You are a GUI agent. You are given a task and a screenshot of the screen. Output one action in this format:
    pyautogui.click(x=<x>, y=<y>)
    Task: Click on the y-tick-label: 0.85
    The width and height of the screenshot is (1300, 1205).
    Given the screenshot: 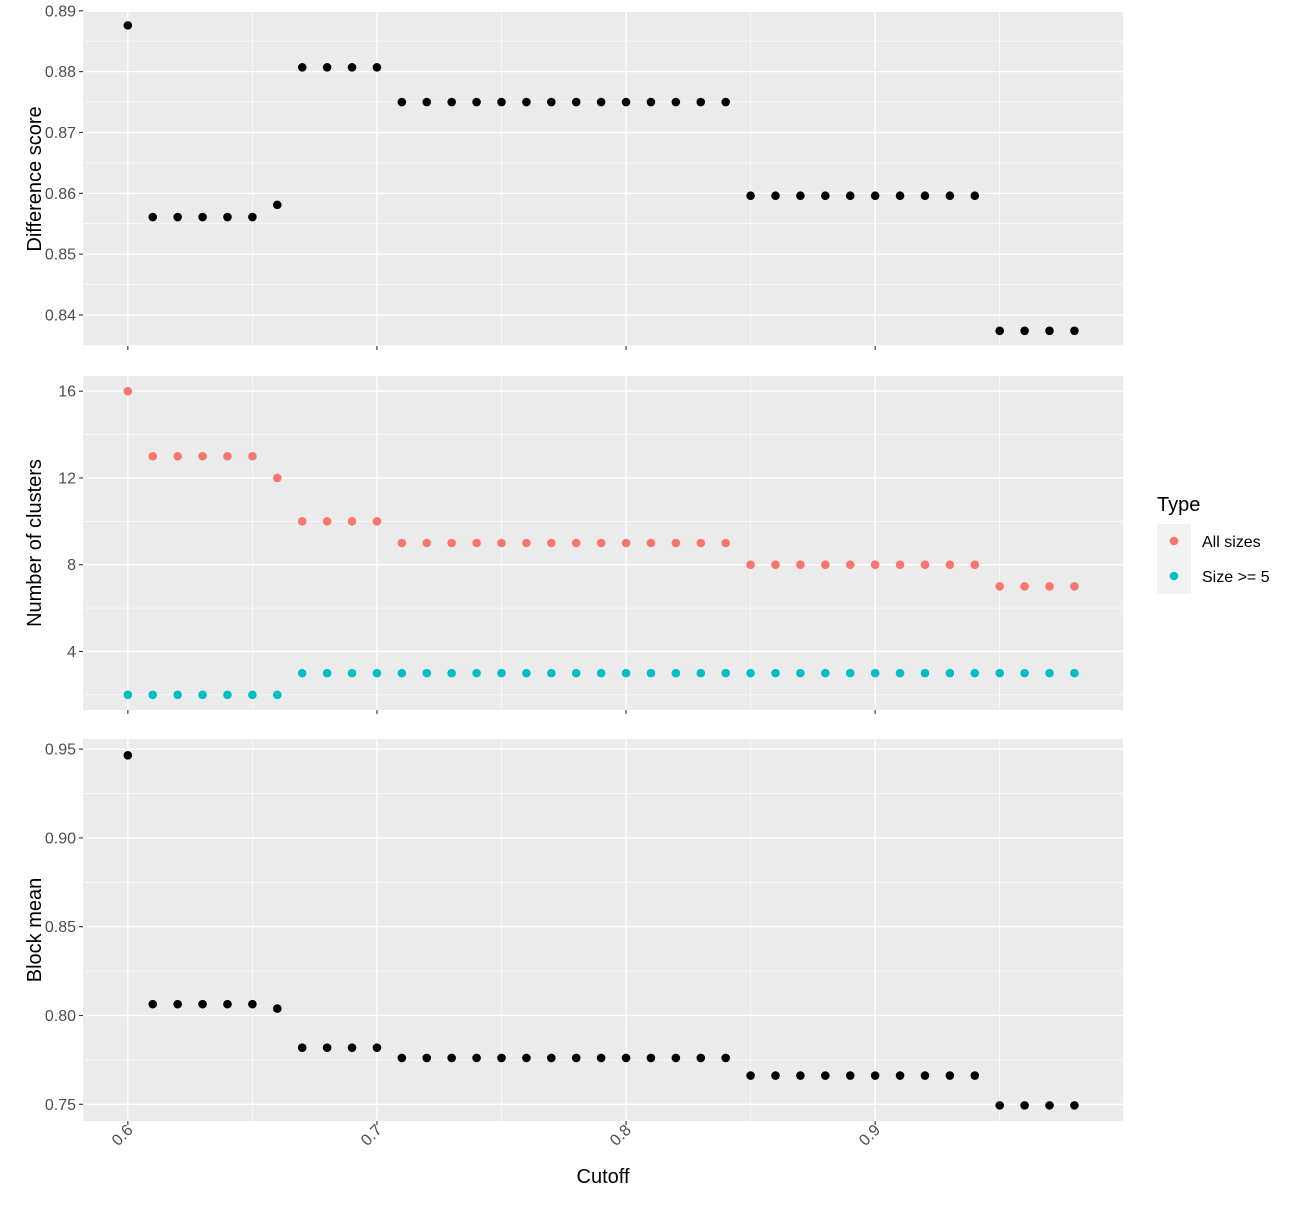 What is the action you would take?
    pyautogui.click(x=60, y=255)
    